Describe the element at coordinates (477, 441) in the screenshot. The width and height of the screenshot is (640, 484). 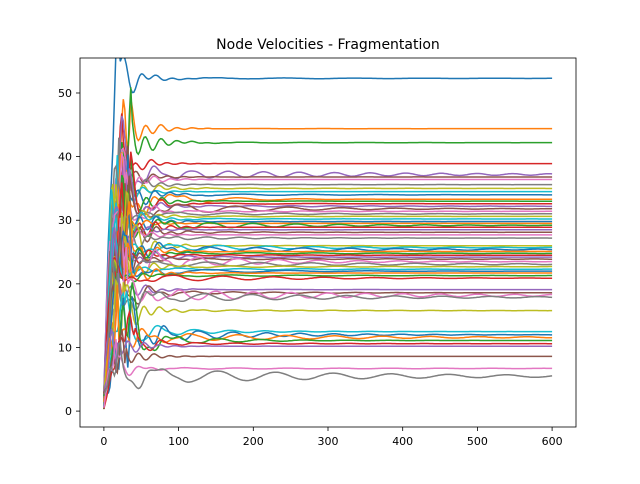
I see `x-tick-label: 500` at that location.